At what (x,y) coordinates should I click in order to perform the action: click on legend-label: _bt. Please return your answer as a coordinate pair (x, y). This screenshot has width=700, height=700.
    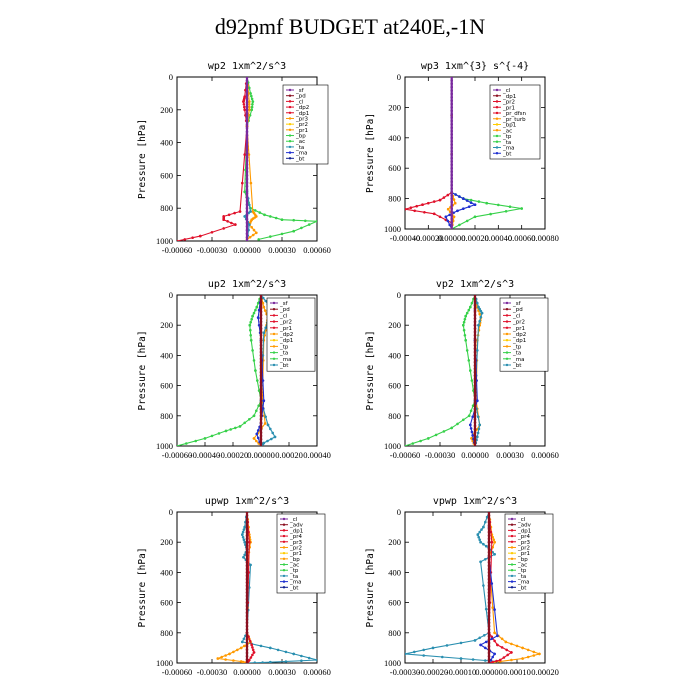
    Looking at the image, I should click on (522, 588).